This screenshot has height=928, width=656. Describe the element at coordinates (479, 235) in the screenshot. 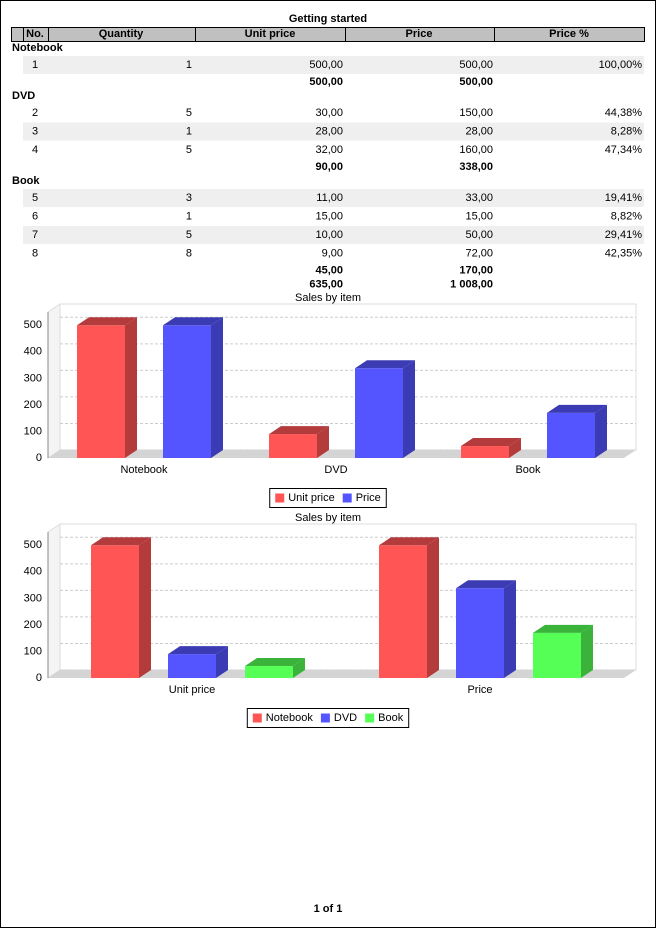

I see `table-cell: 50,00` at that location.